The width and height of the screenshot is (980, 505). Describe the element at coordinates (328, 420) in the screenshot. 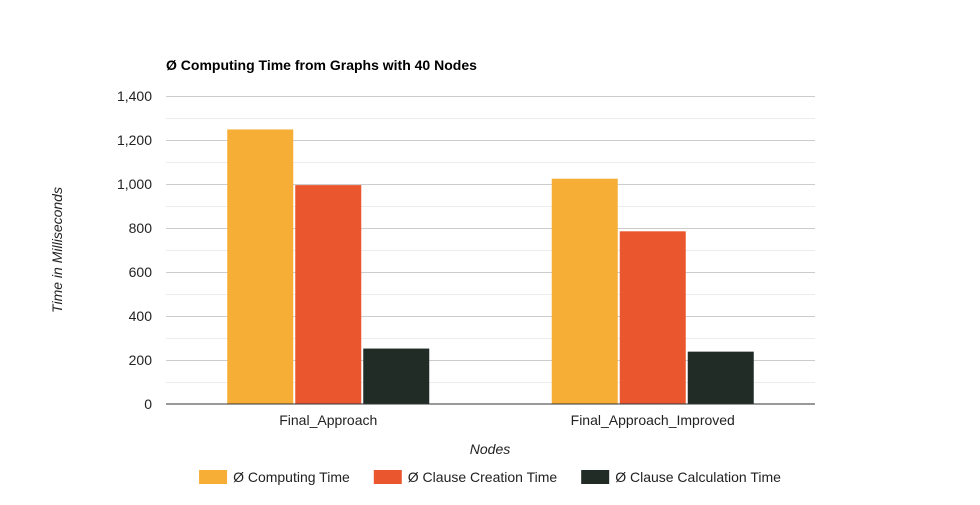

I see `x-tick-label: Final_Approach` at that location.